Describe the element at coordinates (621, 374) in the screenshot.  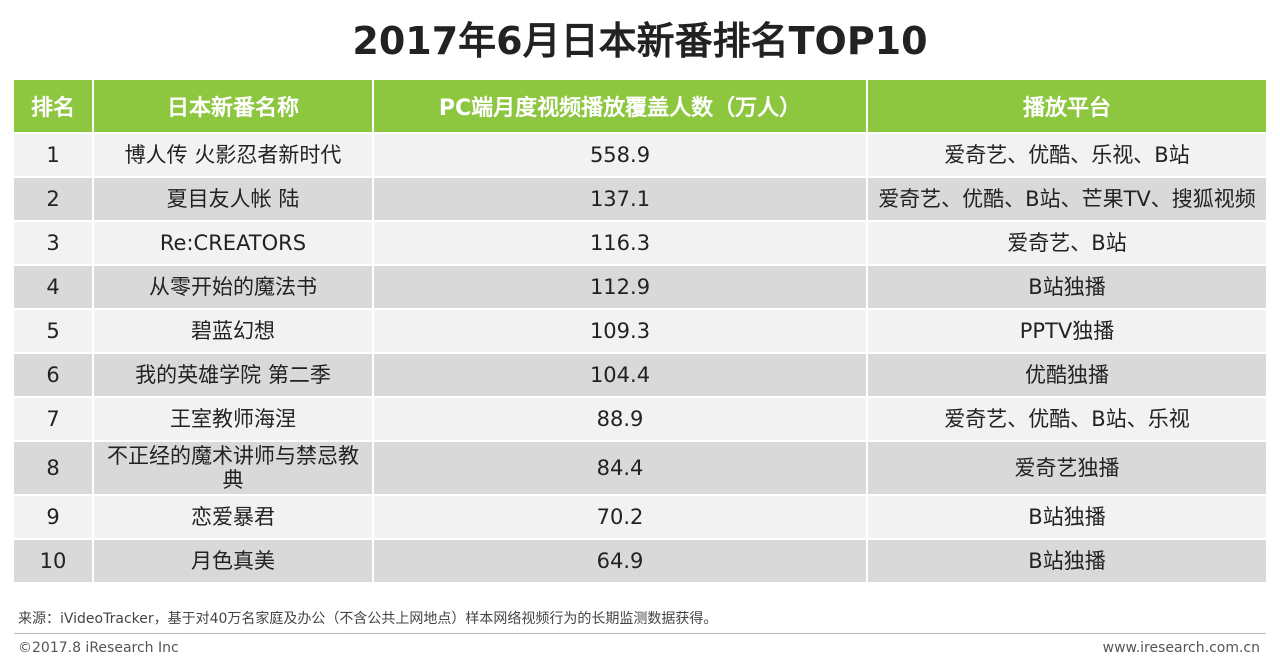
I see `viewers-cell: 104.4` at that location.